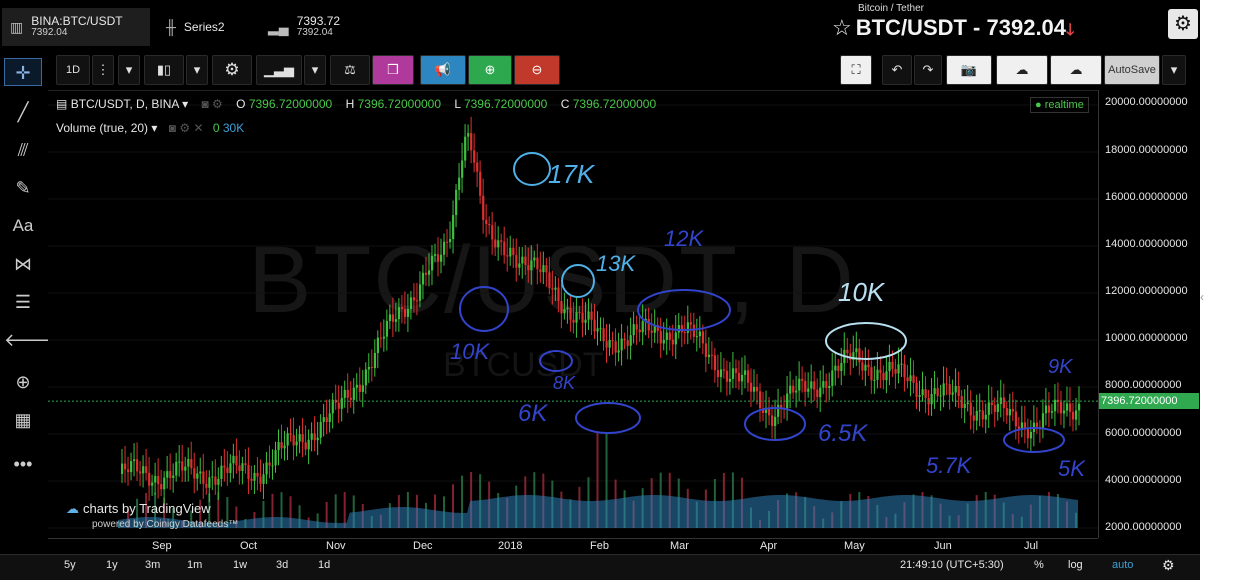 The width and height of the screenshot is (1243, 580). Describe the element at coordinates (1146, 197) in the screenshot. I see `price-label: 16000.00000000` at that location.